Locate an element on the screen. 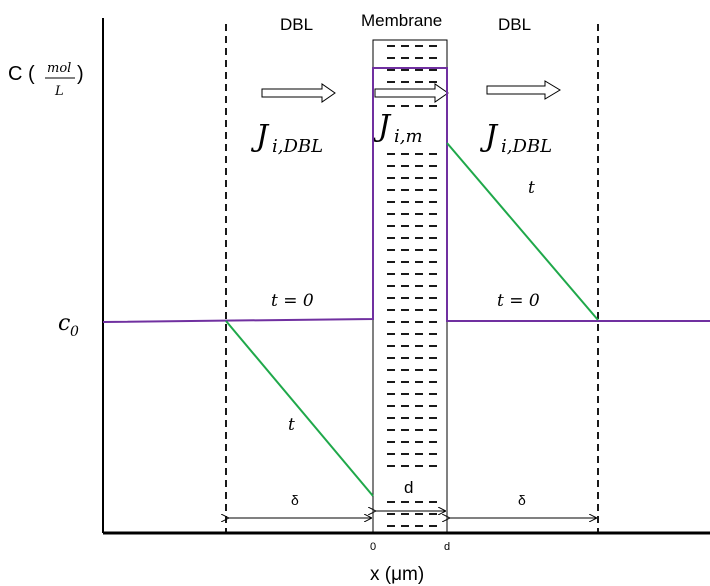 Image resolution: width=710 pixels, height=586 pixels. delta-left-dimension: δ is located at coordinates (299, 505).